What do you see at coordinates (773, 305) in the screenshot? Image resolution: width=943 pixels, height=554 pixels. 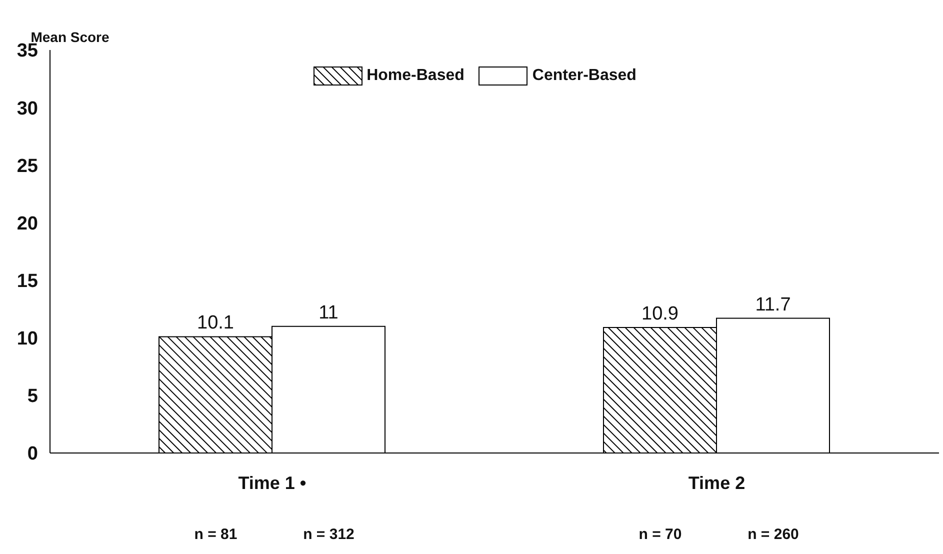 I see `data-label: 11.7` at bounding box center [773, 305].